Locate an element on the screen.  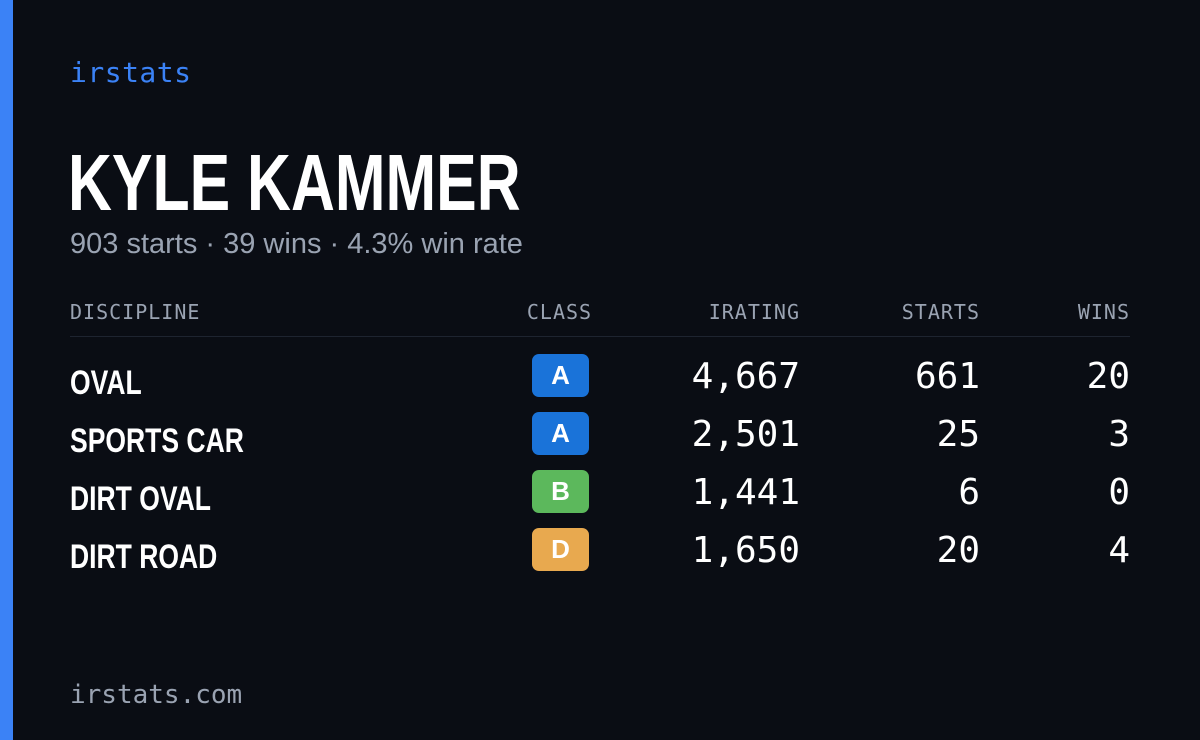
discipline-name: SPORTS CAR is located at coordinates (157, 441).